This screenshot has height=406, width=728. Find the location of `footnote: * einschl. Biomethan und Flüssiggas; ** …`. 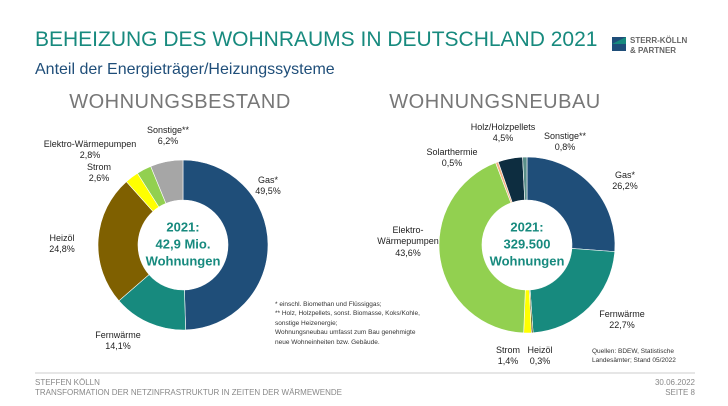

footnote: * einschl. Biomethan und Flüssiggas; ** … is located at coordinates (347, 323).